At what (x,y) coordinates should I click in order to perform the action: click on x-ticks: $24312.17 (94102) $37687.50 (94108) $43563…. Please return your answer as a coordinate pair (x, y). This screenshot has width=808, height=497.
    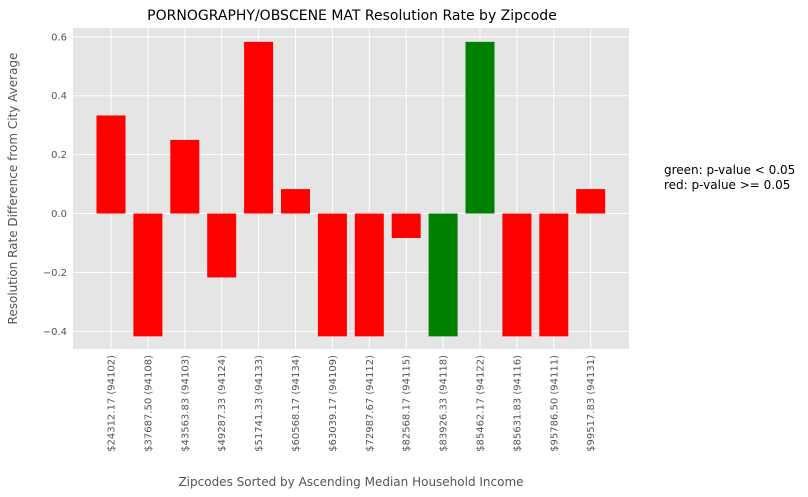
    Looking at the image, I should click on (352, 403).